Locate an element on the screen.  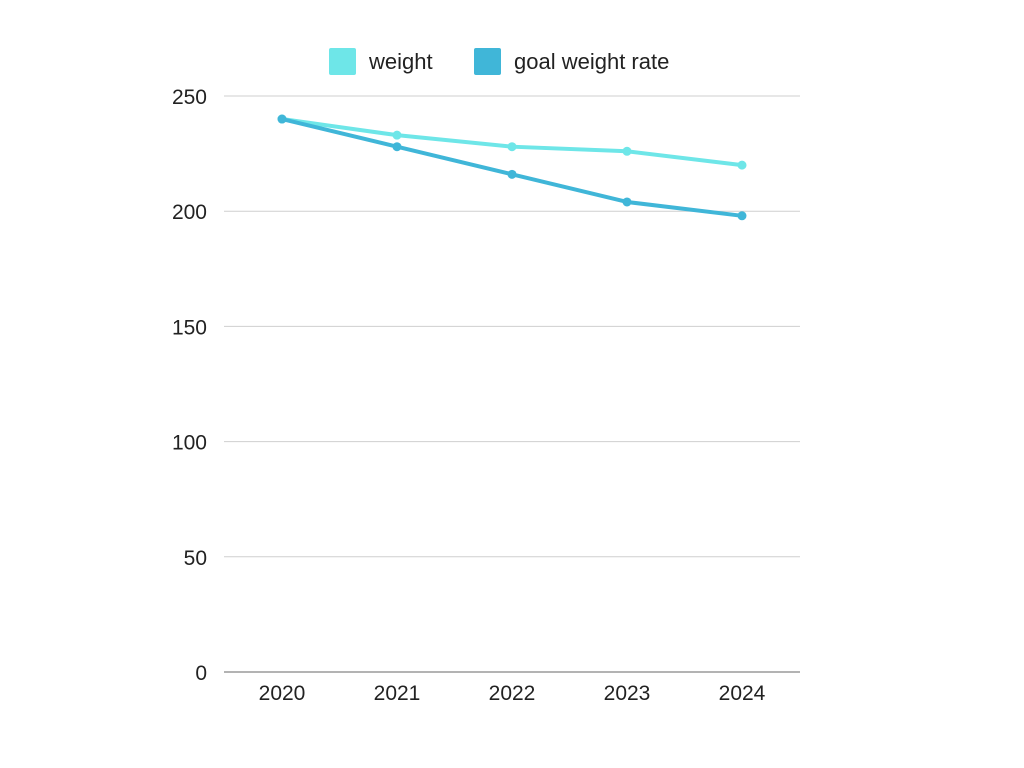
legend-label: goal weight rate is located at coordinates (591, 61).